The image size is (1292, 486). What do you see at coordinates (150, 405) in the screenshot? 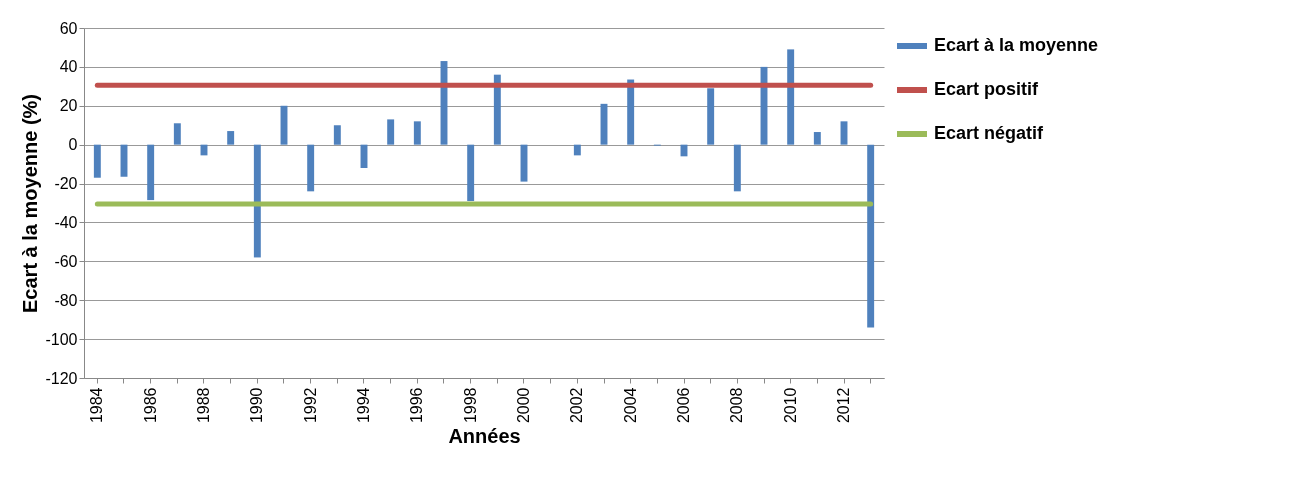
I see `x-tick-label: 1986` at bounding box center [150, 405].